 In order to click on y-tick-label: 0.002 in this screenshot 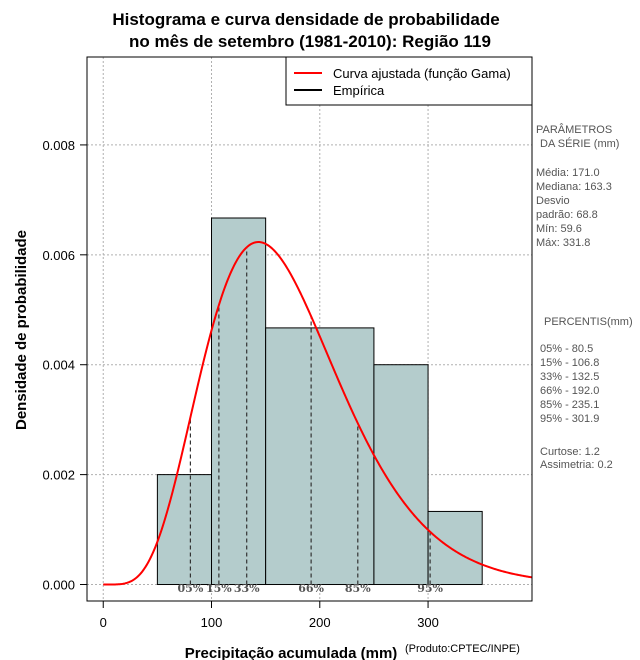, I will do `click(58, 475)`.